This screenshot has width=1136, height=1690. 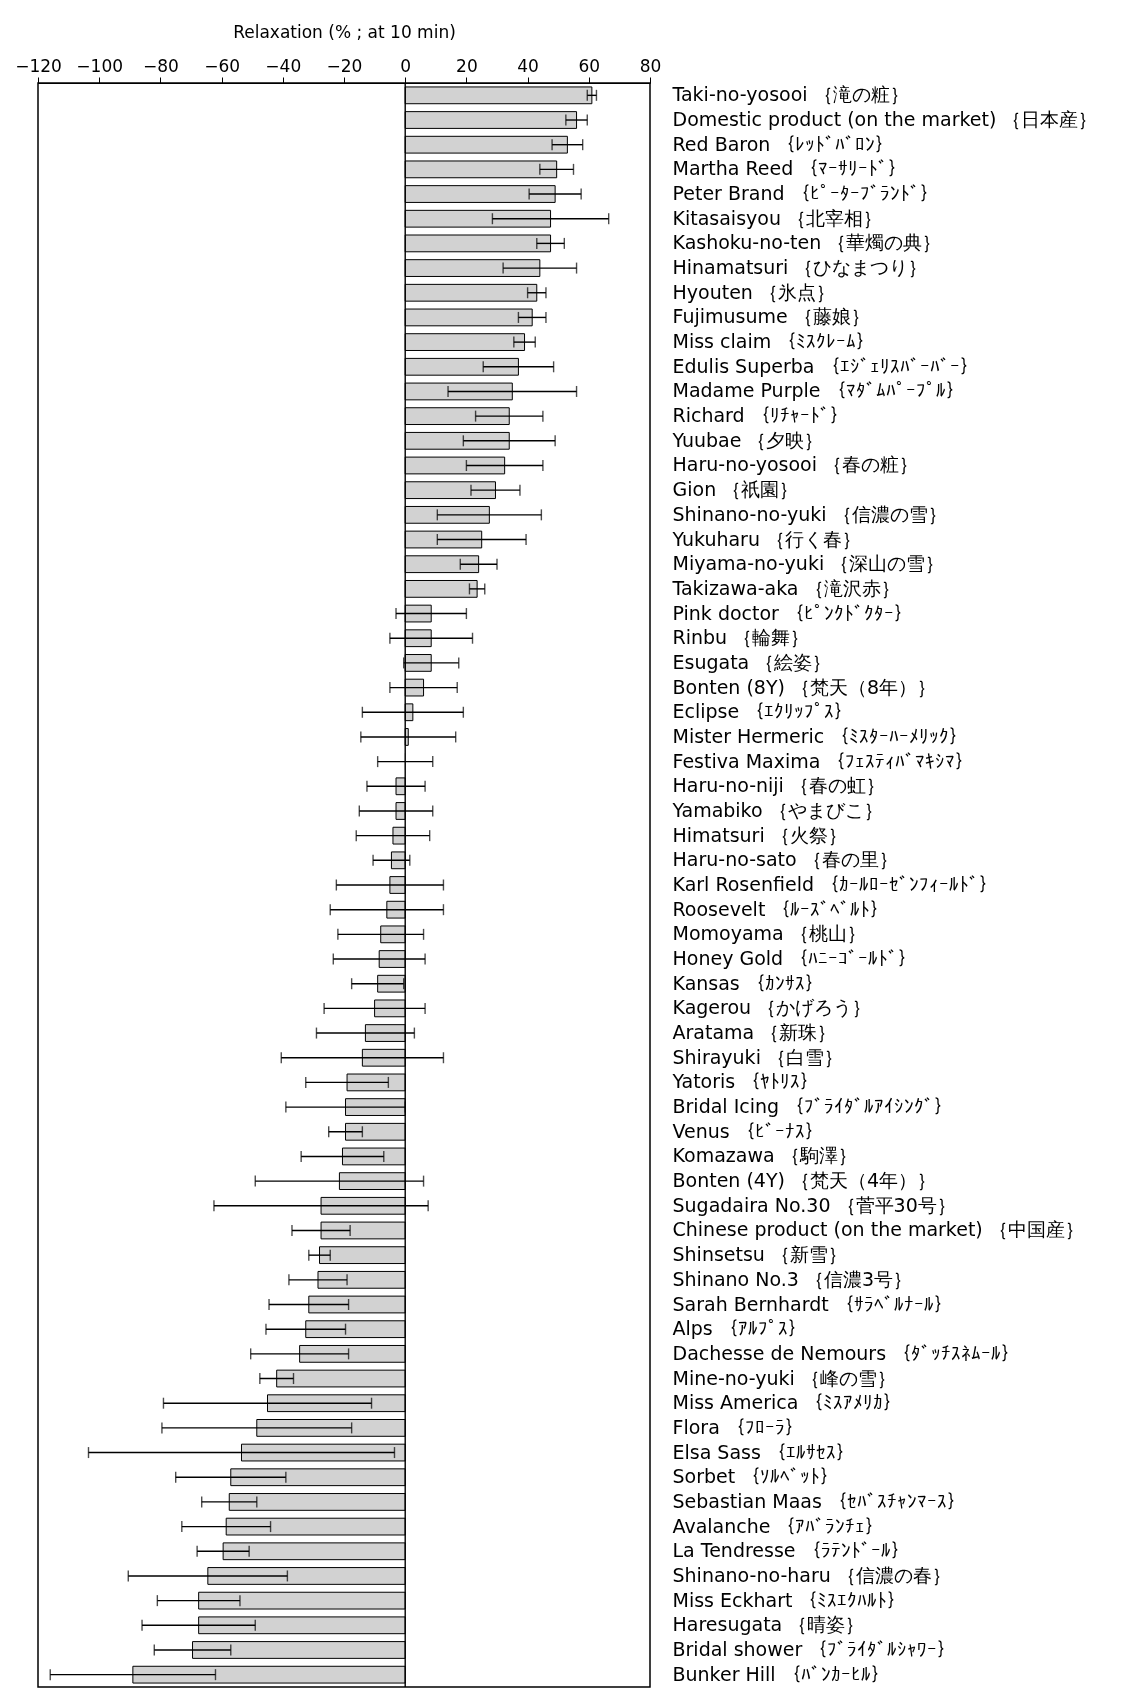 I want to click on x-tick-label: 0, so click(x=406, y=65).